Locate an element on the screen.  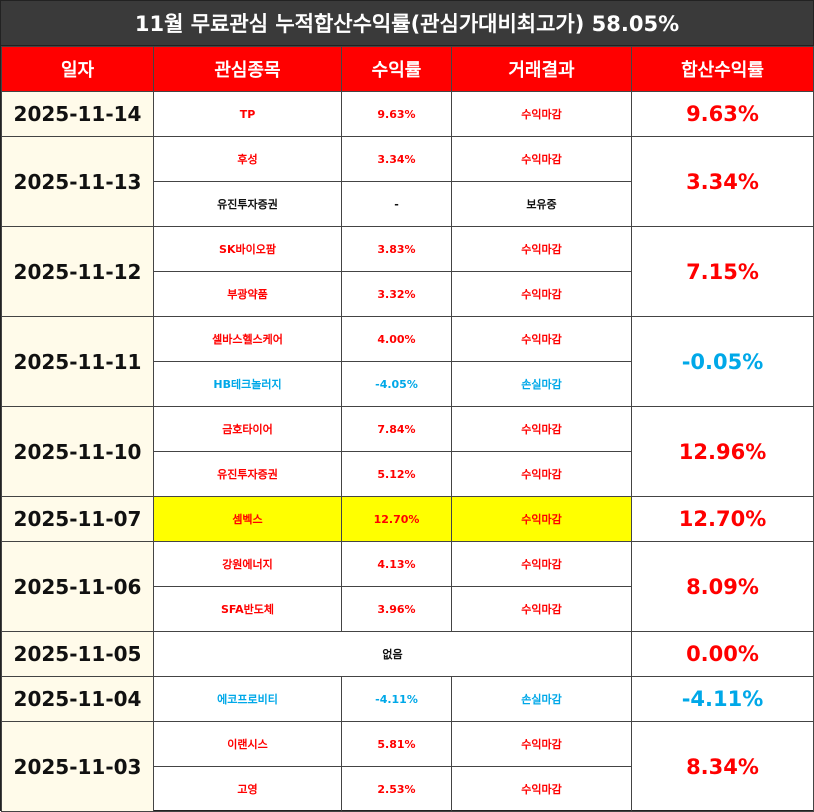
table-row: 유진투자증권 5.12% 수익마감 is located at coordinates (408, 474).